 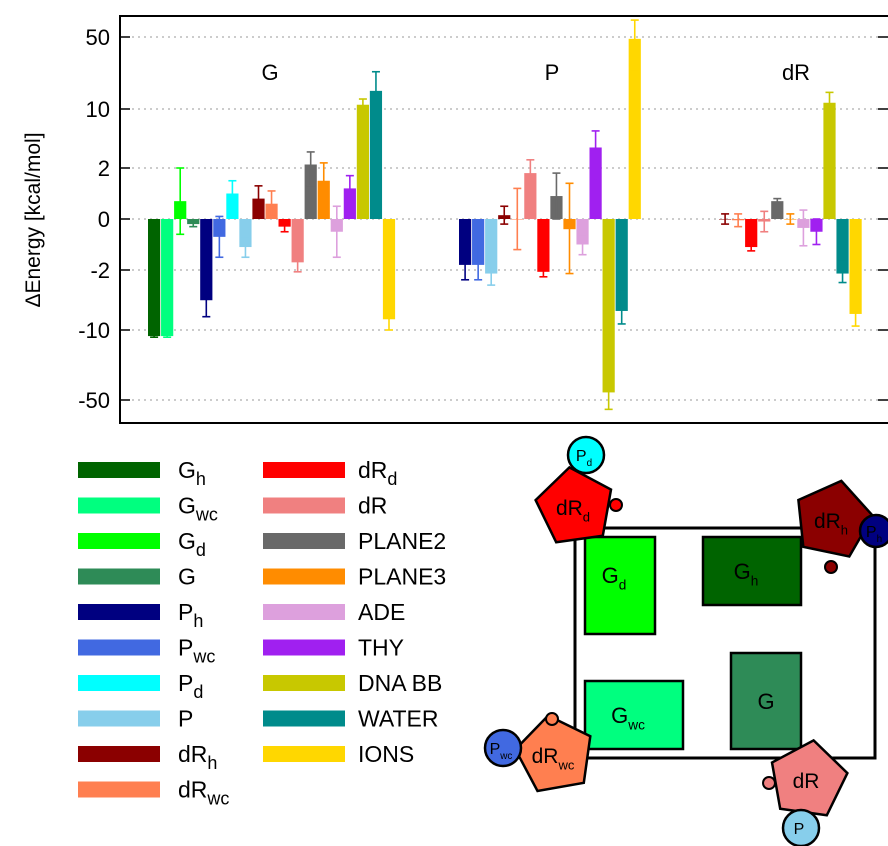 What do you see at coordinates (140, 686) in the screenshot?
I see `legend-item-pd: Pd` at bounding box center [140, 686].